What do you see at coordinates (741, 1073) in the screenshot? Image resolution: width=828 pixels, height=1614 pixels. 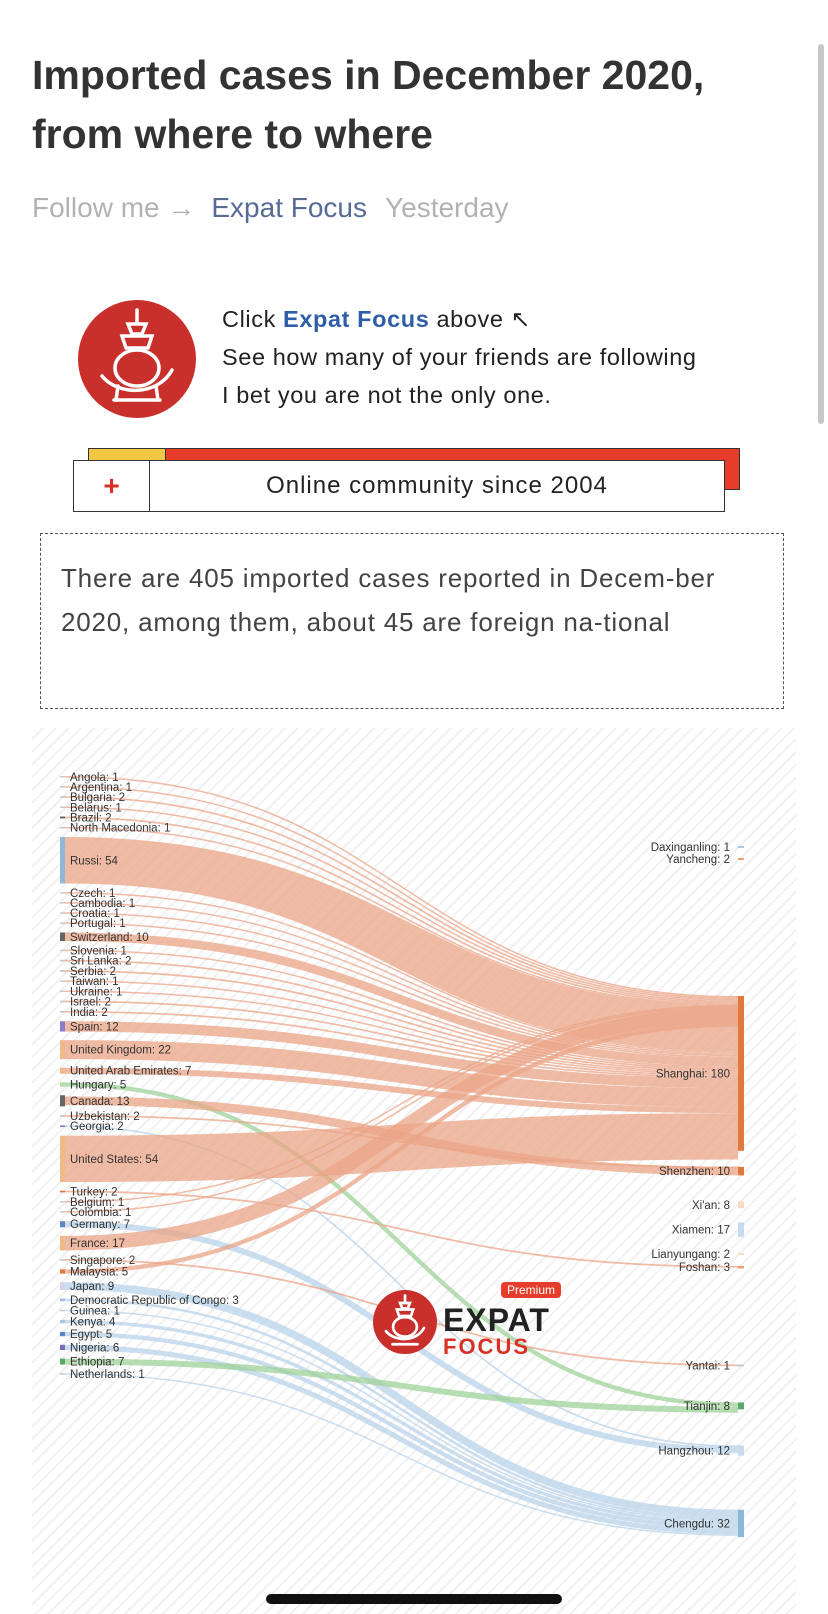 I see `target-node-shanghai` at bounding box center [741, 1073].